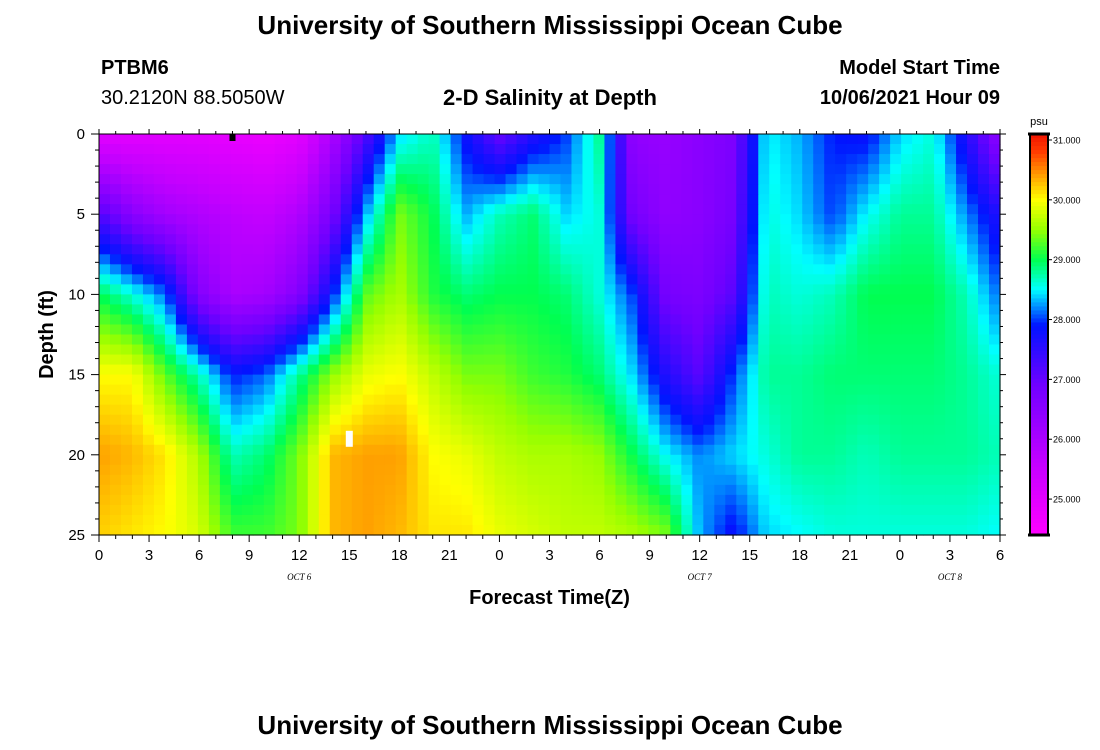 This screenshot has height=750, width=1100. What do you see at coordinates (1039, 445) in the screenshot?
I see `colorbar-swatch` at bounding box center [1039, 445].